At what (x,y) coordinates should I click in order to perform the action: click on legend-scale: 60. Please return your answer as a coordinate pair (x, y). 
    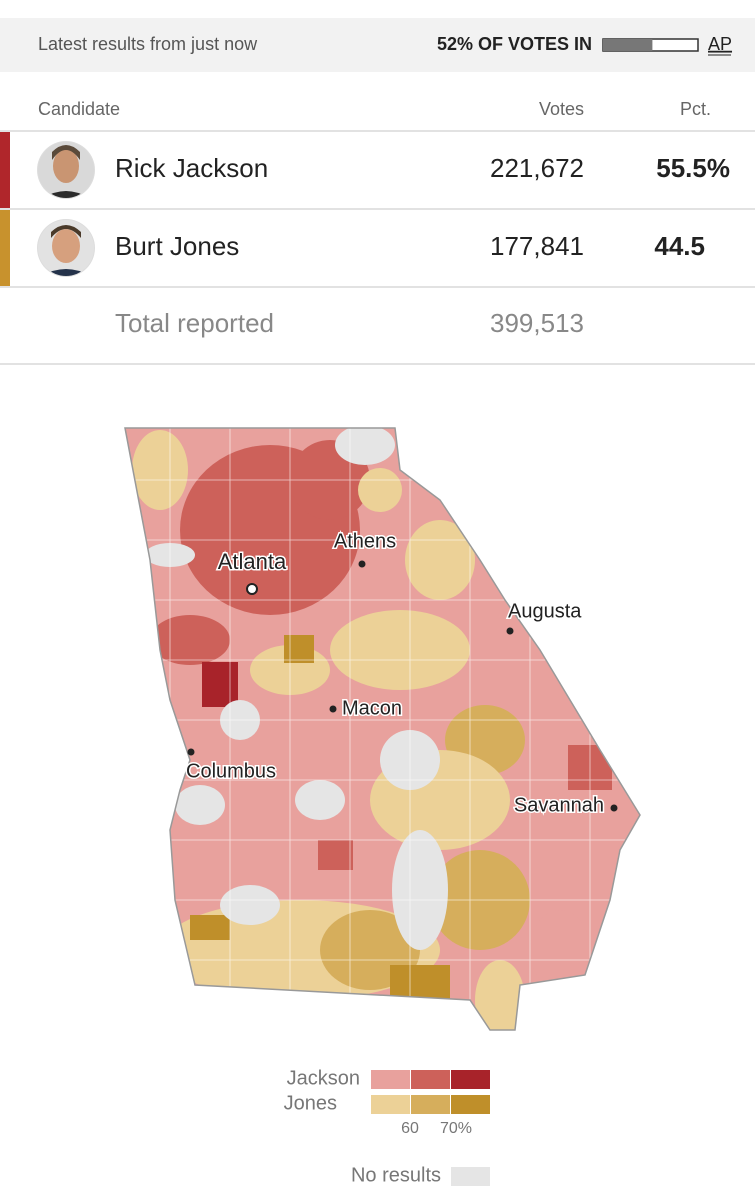
    Looking at the image, I should click on (410, 1128).